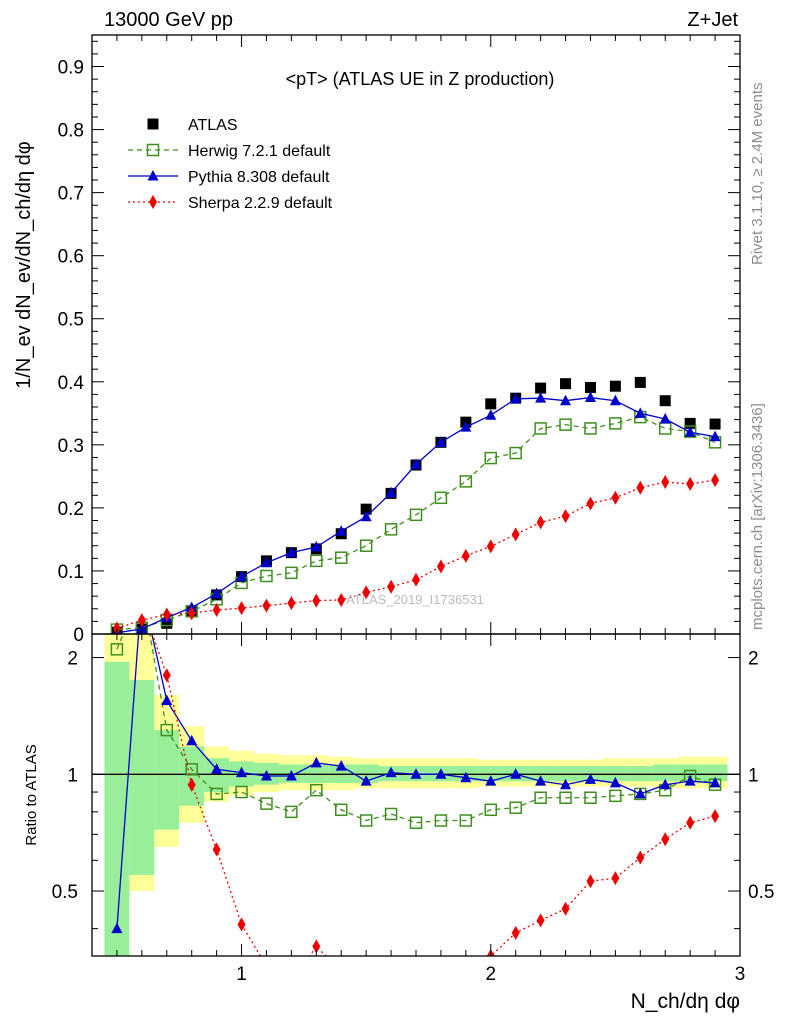 This screenshot has width=786, height=1024. I want to click on ratio-series-herwig, so click(416, 731).